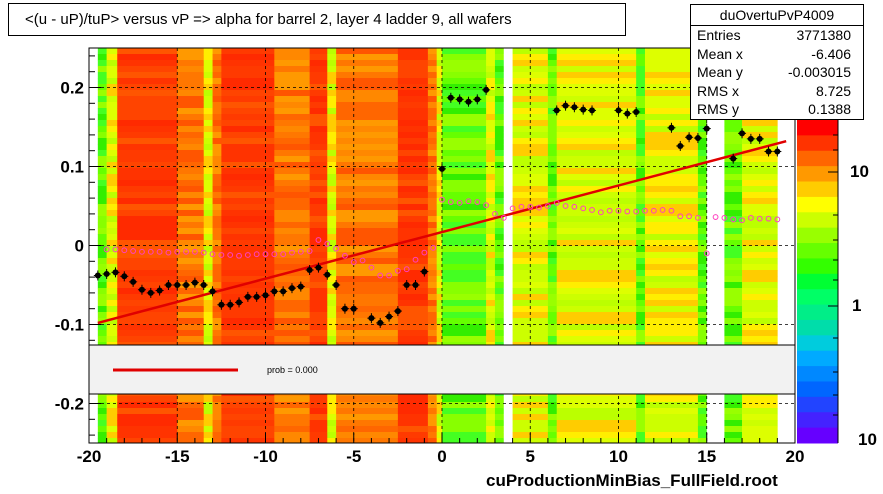  I want to click on x-tick-label: -5, so click(353, 456).